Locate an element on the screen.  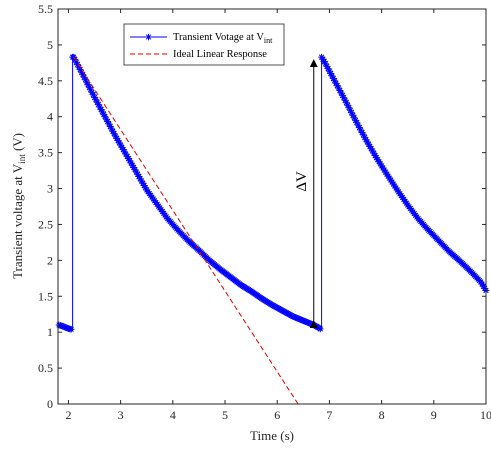
y-tick-label: 4 is located at coordinates (50, 117).